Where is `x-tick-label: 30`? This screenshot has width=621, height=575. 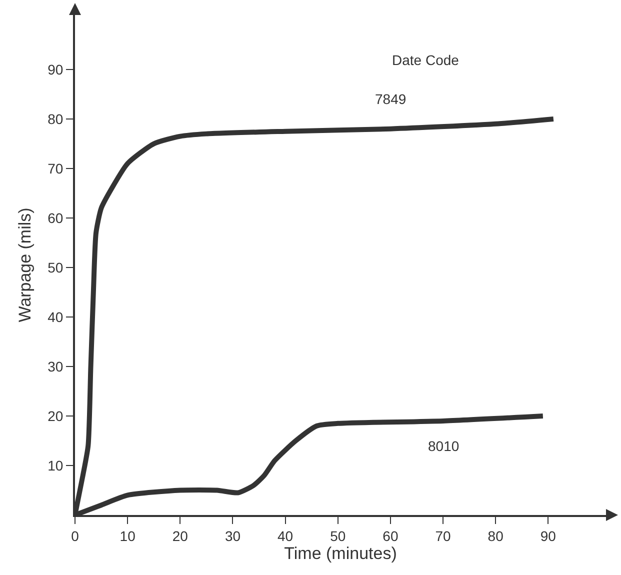 x-tick-label: 30 is located at coordinates (232, 536).